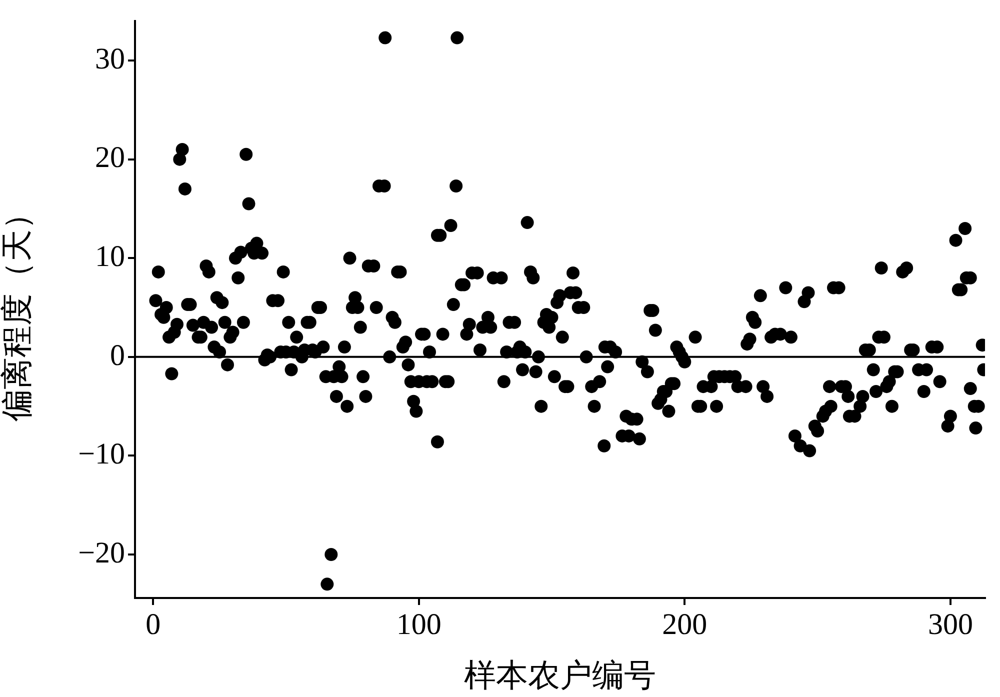  What do you see at coordinates (117, 355) in the screenshot?
I see `y-tick-label: 0` at bounding box center [117, 355].